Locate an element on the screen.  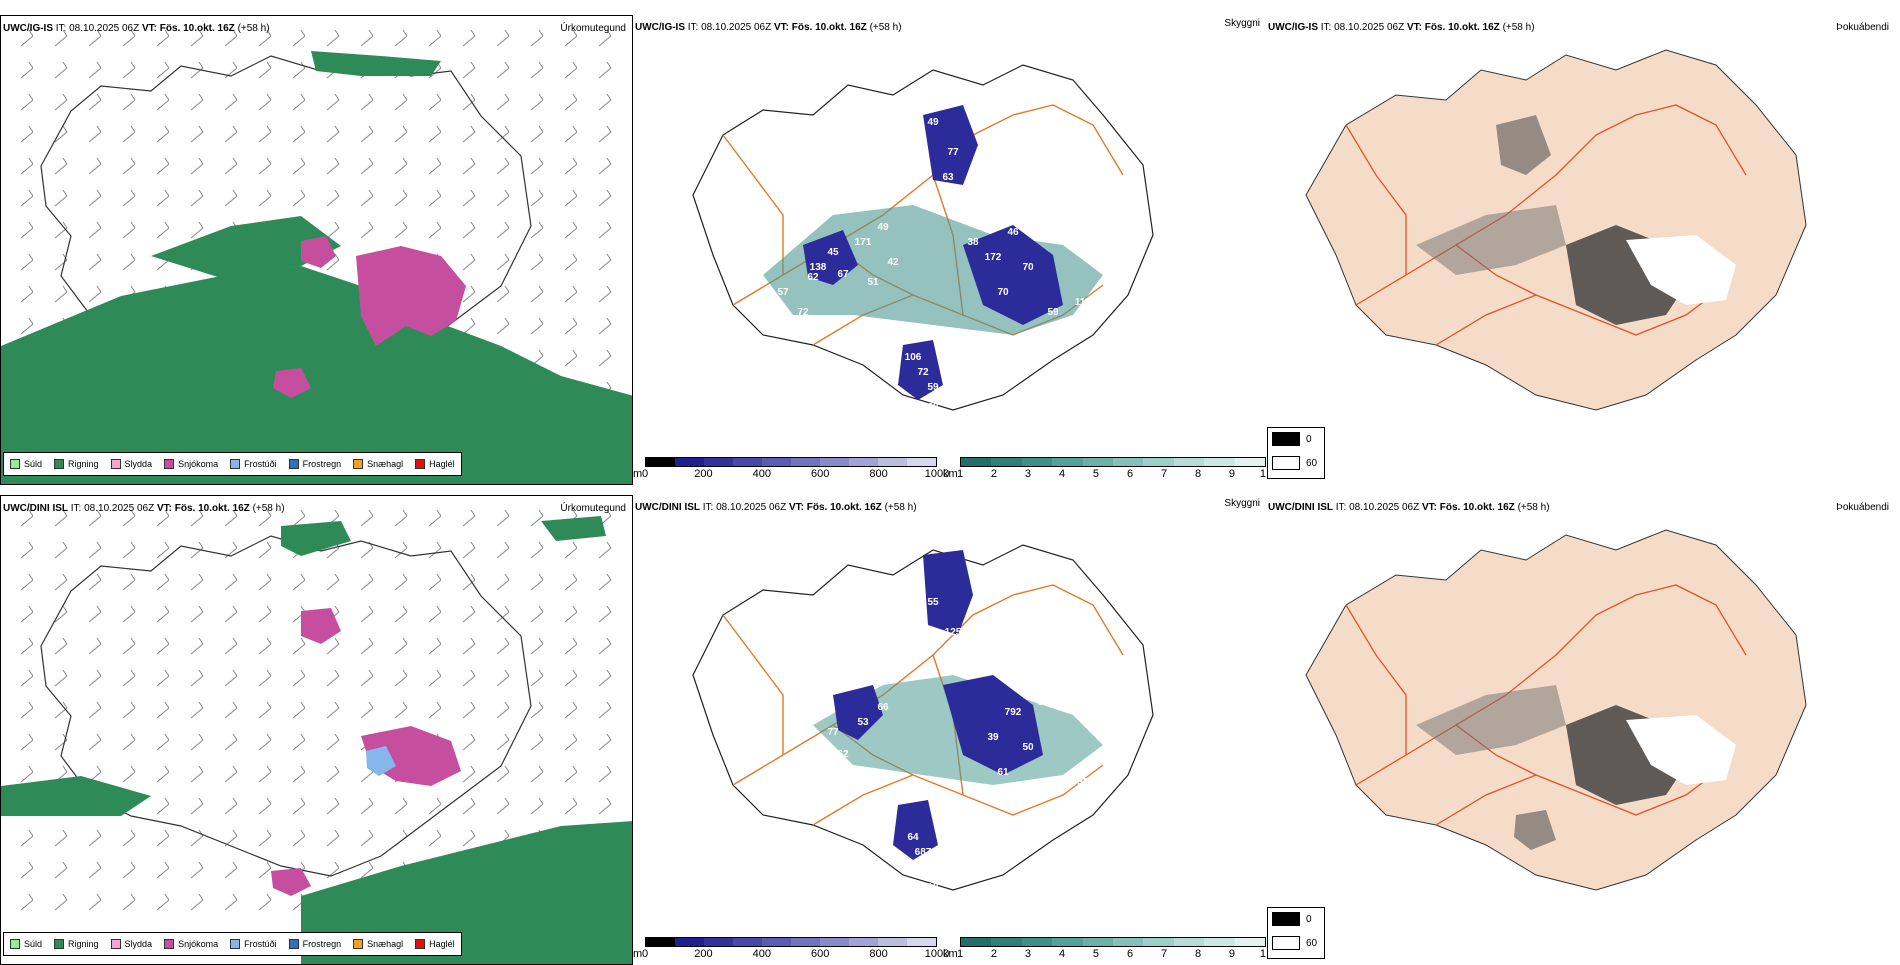
panel-title-visibility: Skyggni is located at coordinates (1242, 503).